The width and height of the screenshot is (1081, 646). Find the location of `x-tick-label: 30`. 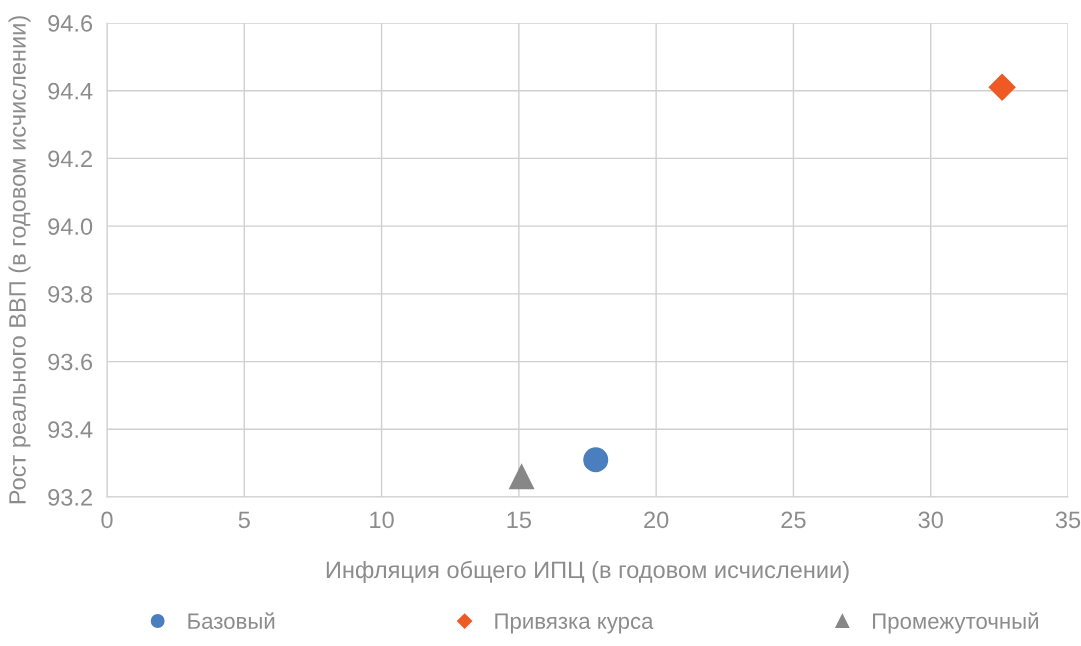

x-tick-label: 30 is located at coordinates (930, 520).